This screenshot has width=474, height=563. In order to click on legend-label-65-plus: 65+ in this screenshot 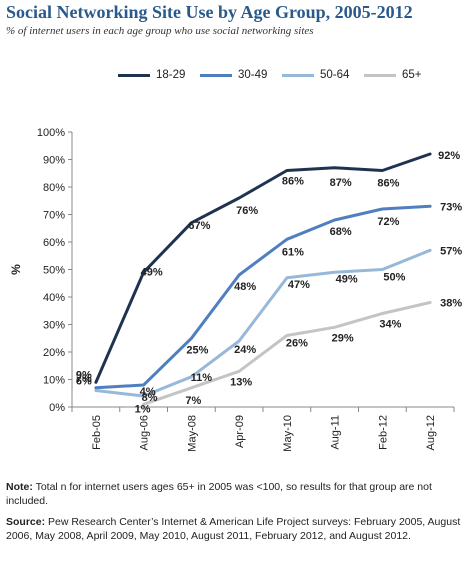, I will do `click(412, 75)`.